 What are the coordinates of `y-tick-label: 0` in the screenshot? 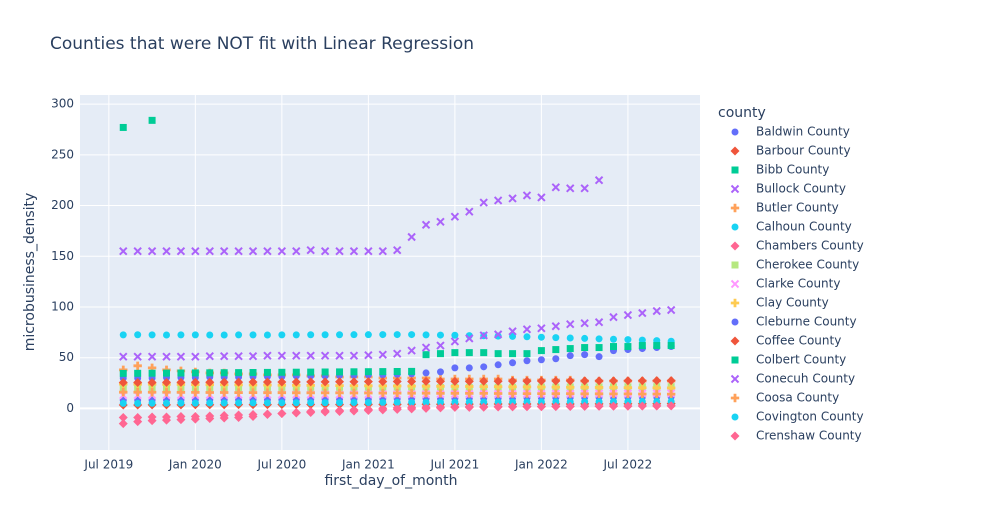 It's located at (70, 408).